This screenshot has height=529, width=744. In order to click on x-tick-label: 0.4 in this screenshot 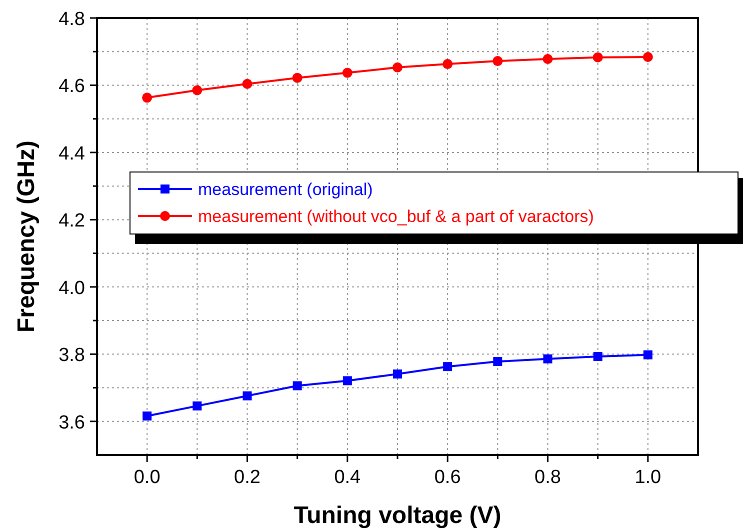, I will do `click(348, 477)`.